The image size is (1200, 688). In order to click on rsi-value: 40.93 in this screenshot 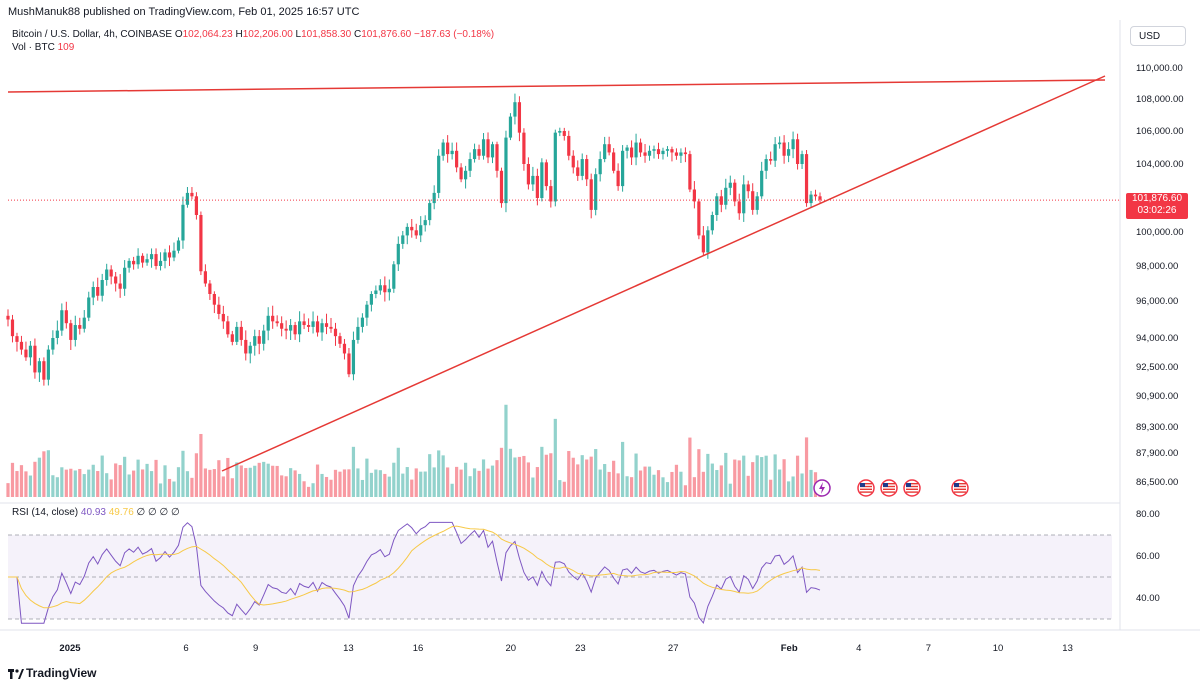, I will do `click(93, 512)`.